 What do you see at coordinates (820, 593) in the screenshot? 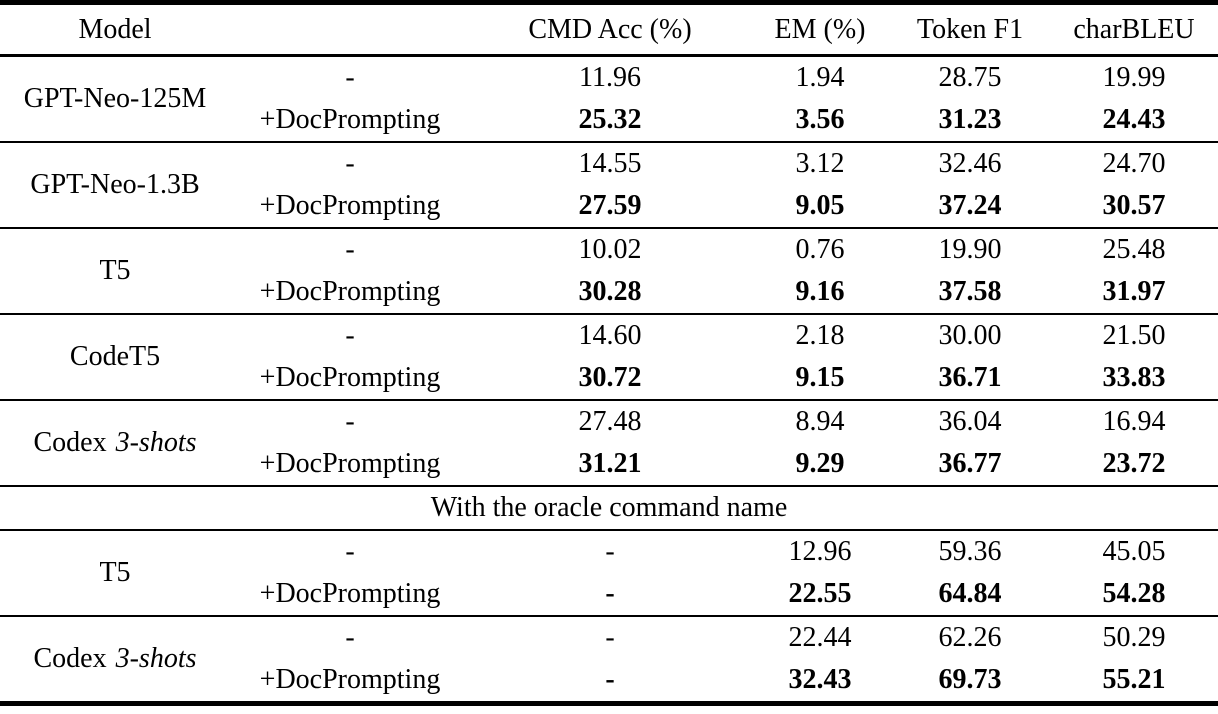
I see `metric-value: 22.55` at bounding box center [820, 593].